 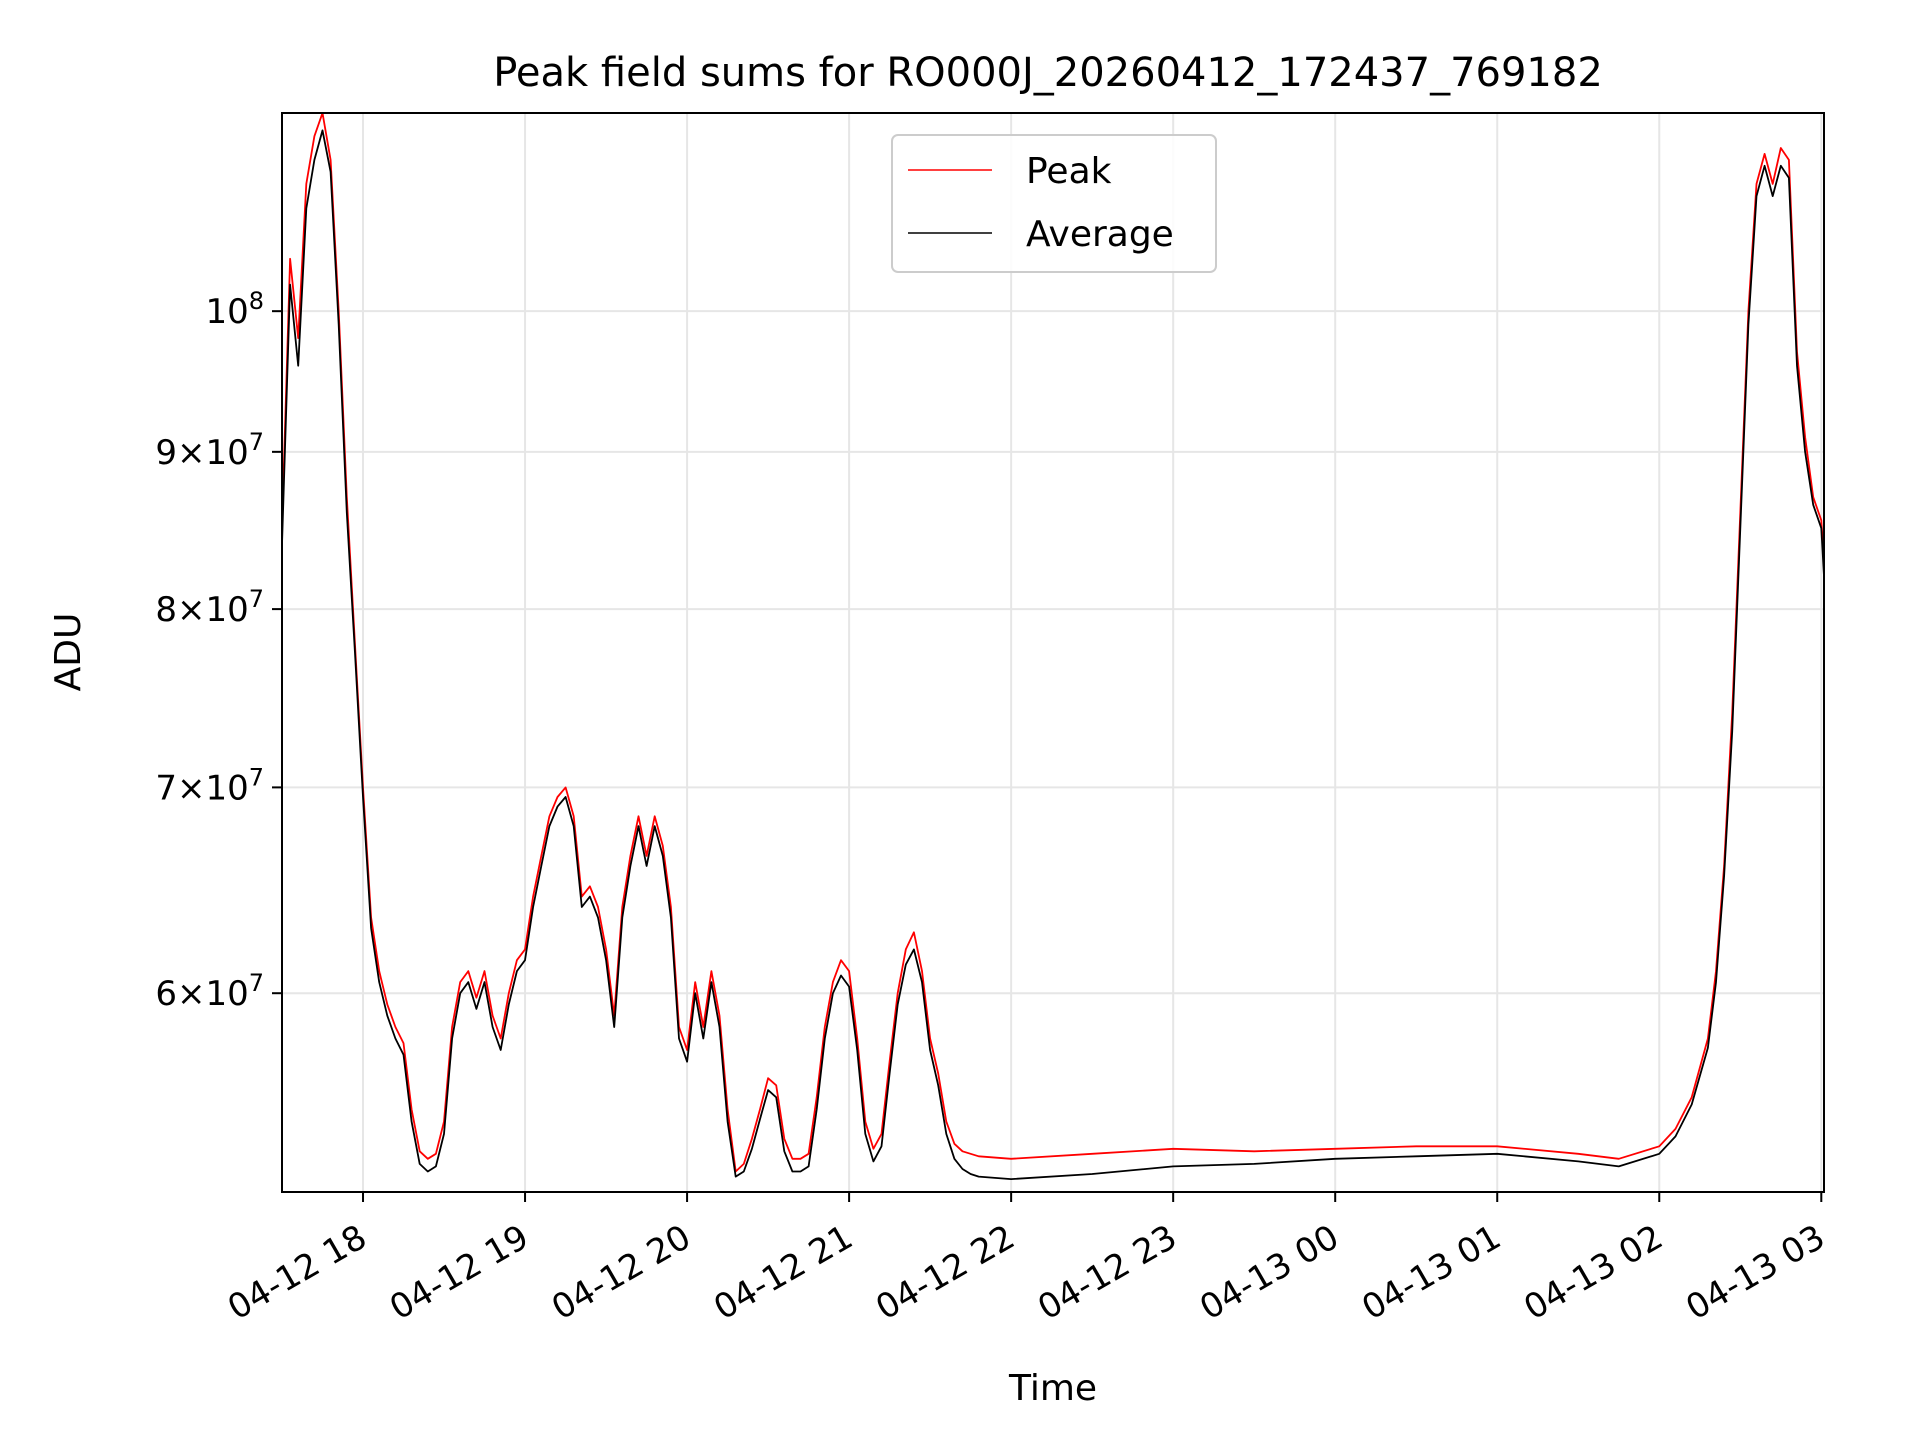 I want to click on y-tick-label: 6×107, so click(x=209, y=991).